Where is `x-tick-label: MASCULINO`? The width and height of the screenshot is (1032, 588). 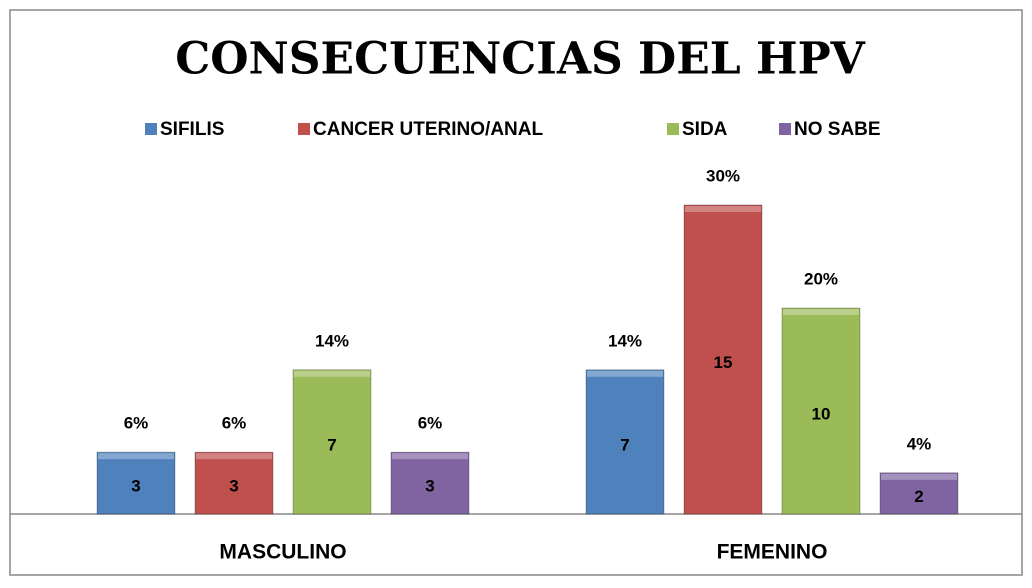
x-tick-label: MASCULINO is located at coordinates (282, 552).